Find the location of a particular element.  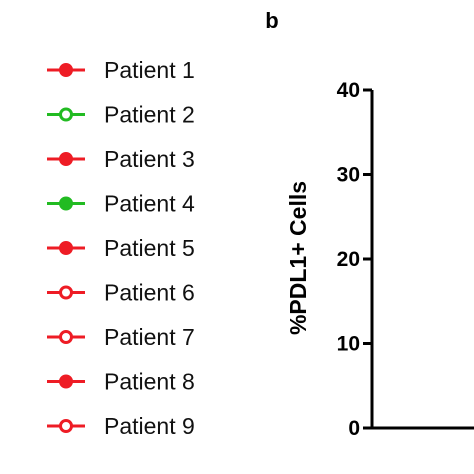

legend-item: Patient 8 is located at coordinates (121, 382).